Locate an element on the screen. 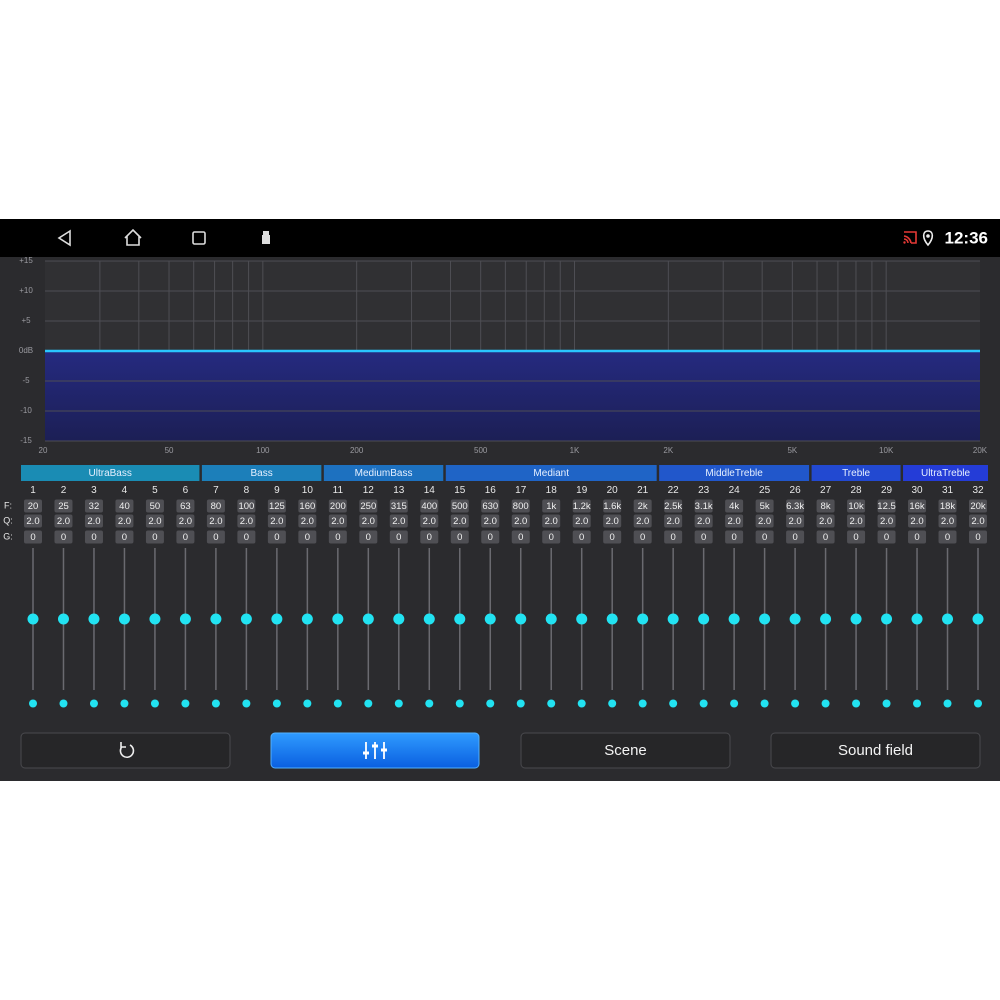 Image resolution: width=1000 pixels, height=1000 pixels. band-freq: 63 is located at coordinates (185, 506).